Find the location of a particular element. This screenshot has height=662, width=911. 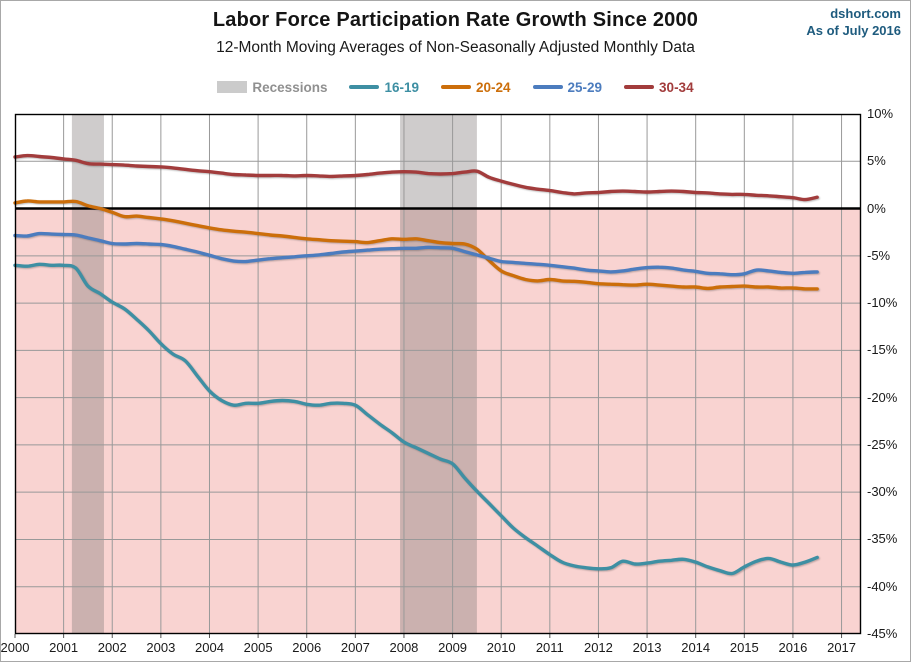

y-axis-label: 0% is located at coordinates (876, 208).